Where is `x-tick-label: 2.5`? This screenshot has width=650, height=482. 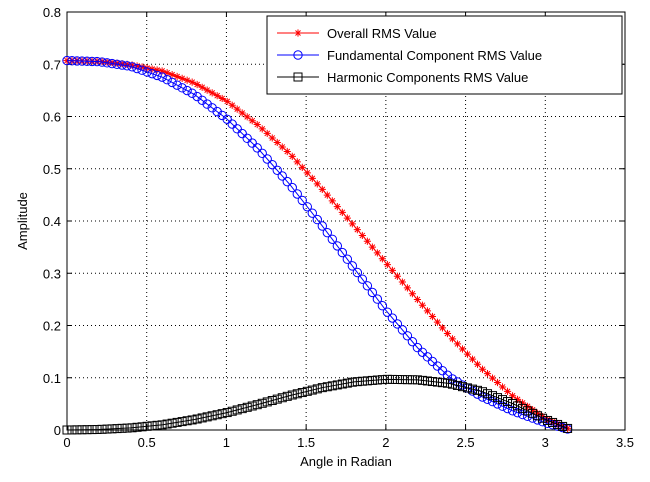 x-tick-label: 2.5 is located at coordinates (466, 442).